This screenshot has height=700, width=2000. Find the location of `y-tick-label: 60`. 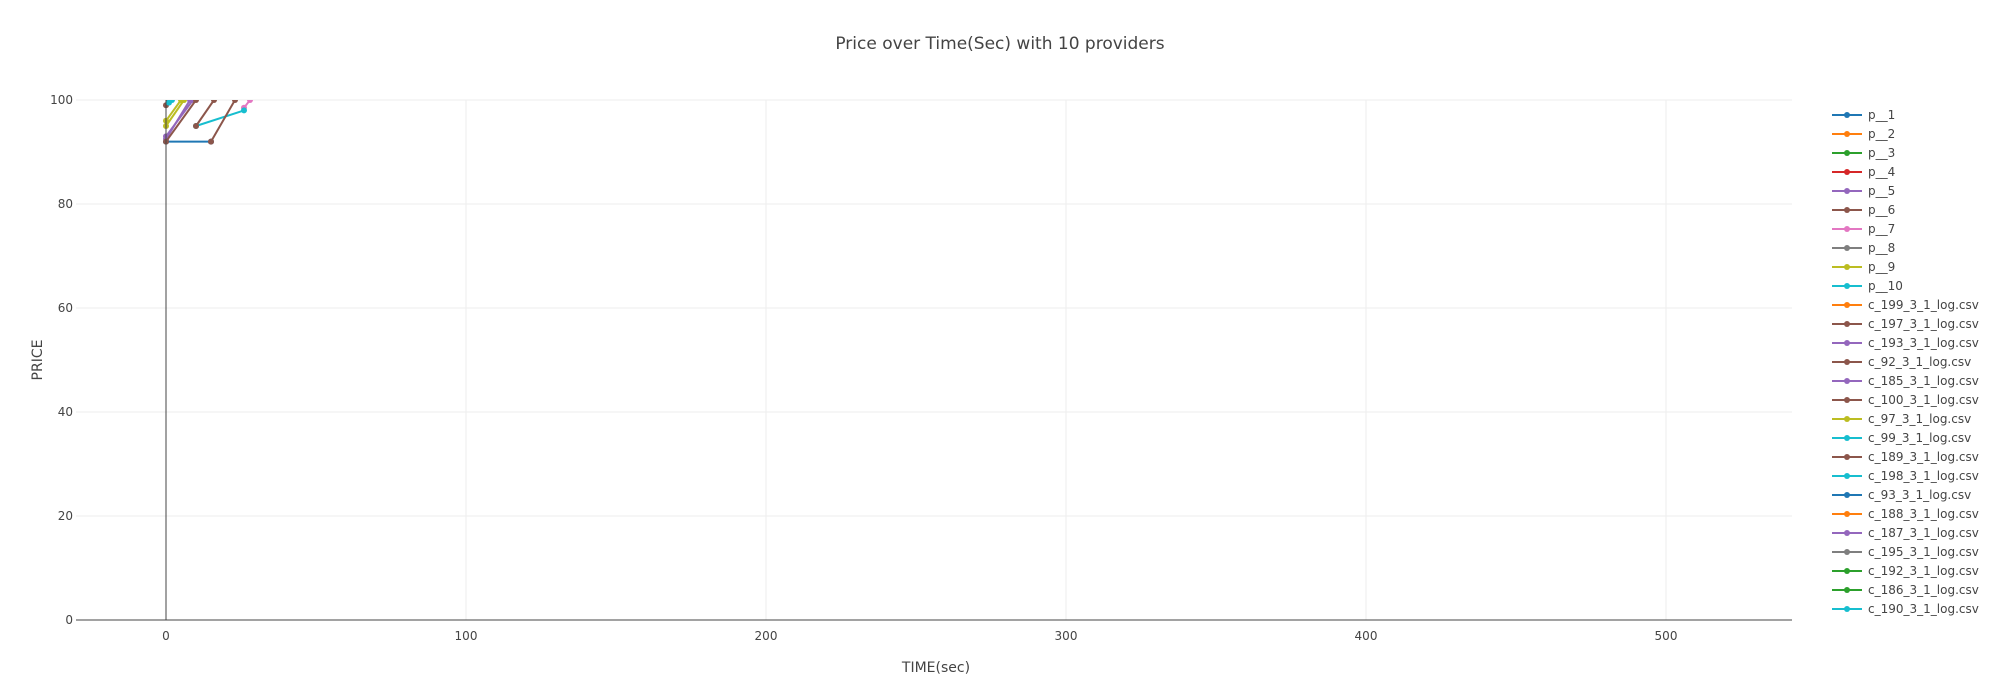

y-tick-label: 60 is located at coordinates (65, 308).